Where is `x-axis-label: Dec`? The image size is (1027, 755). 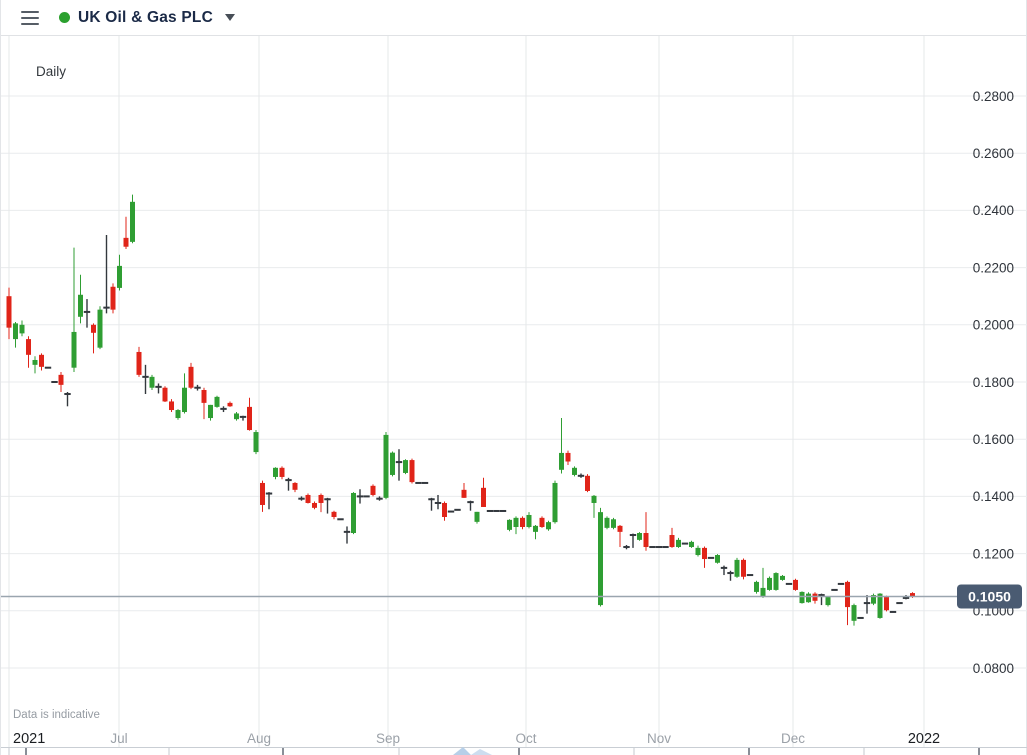 x-axis-label: Dec is located at coordinates (793, 738).